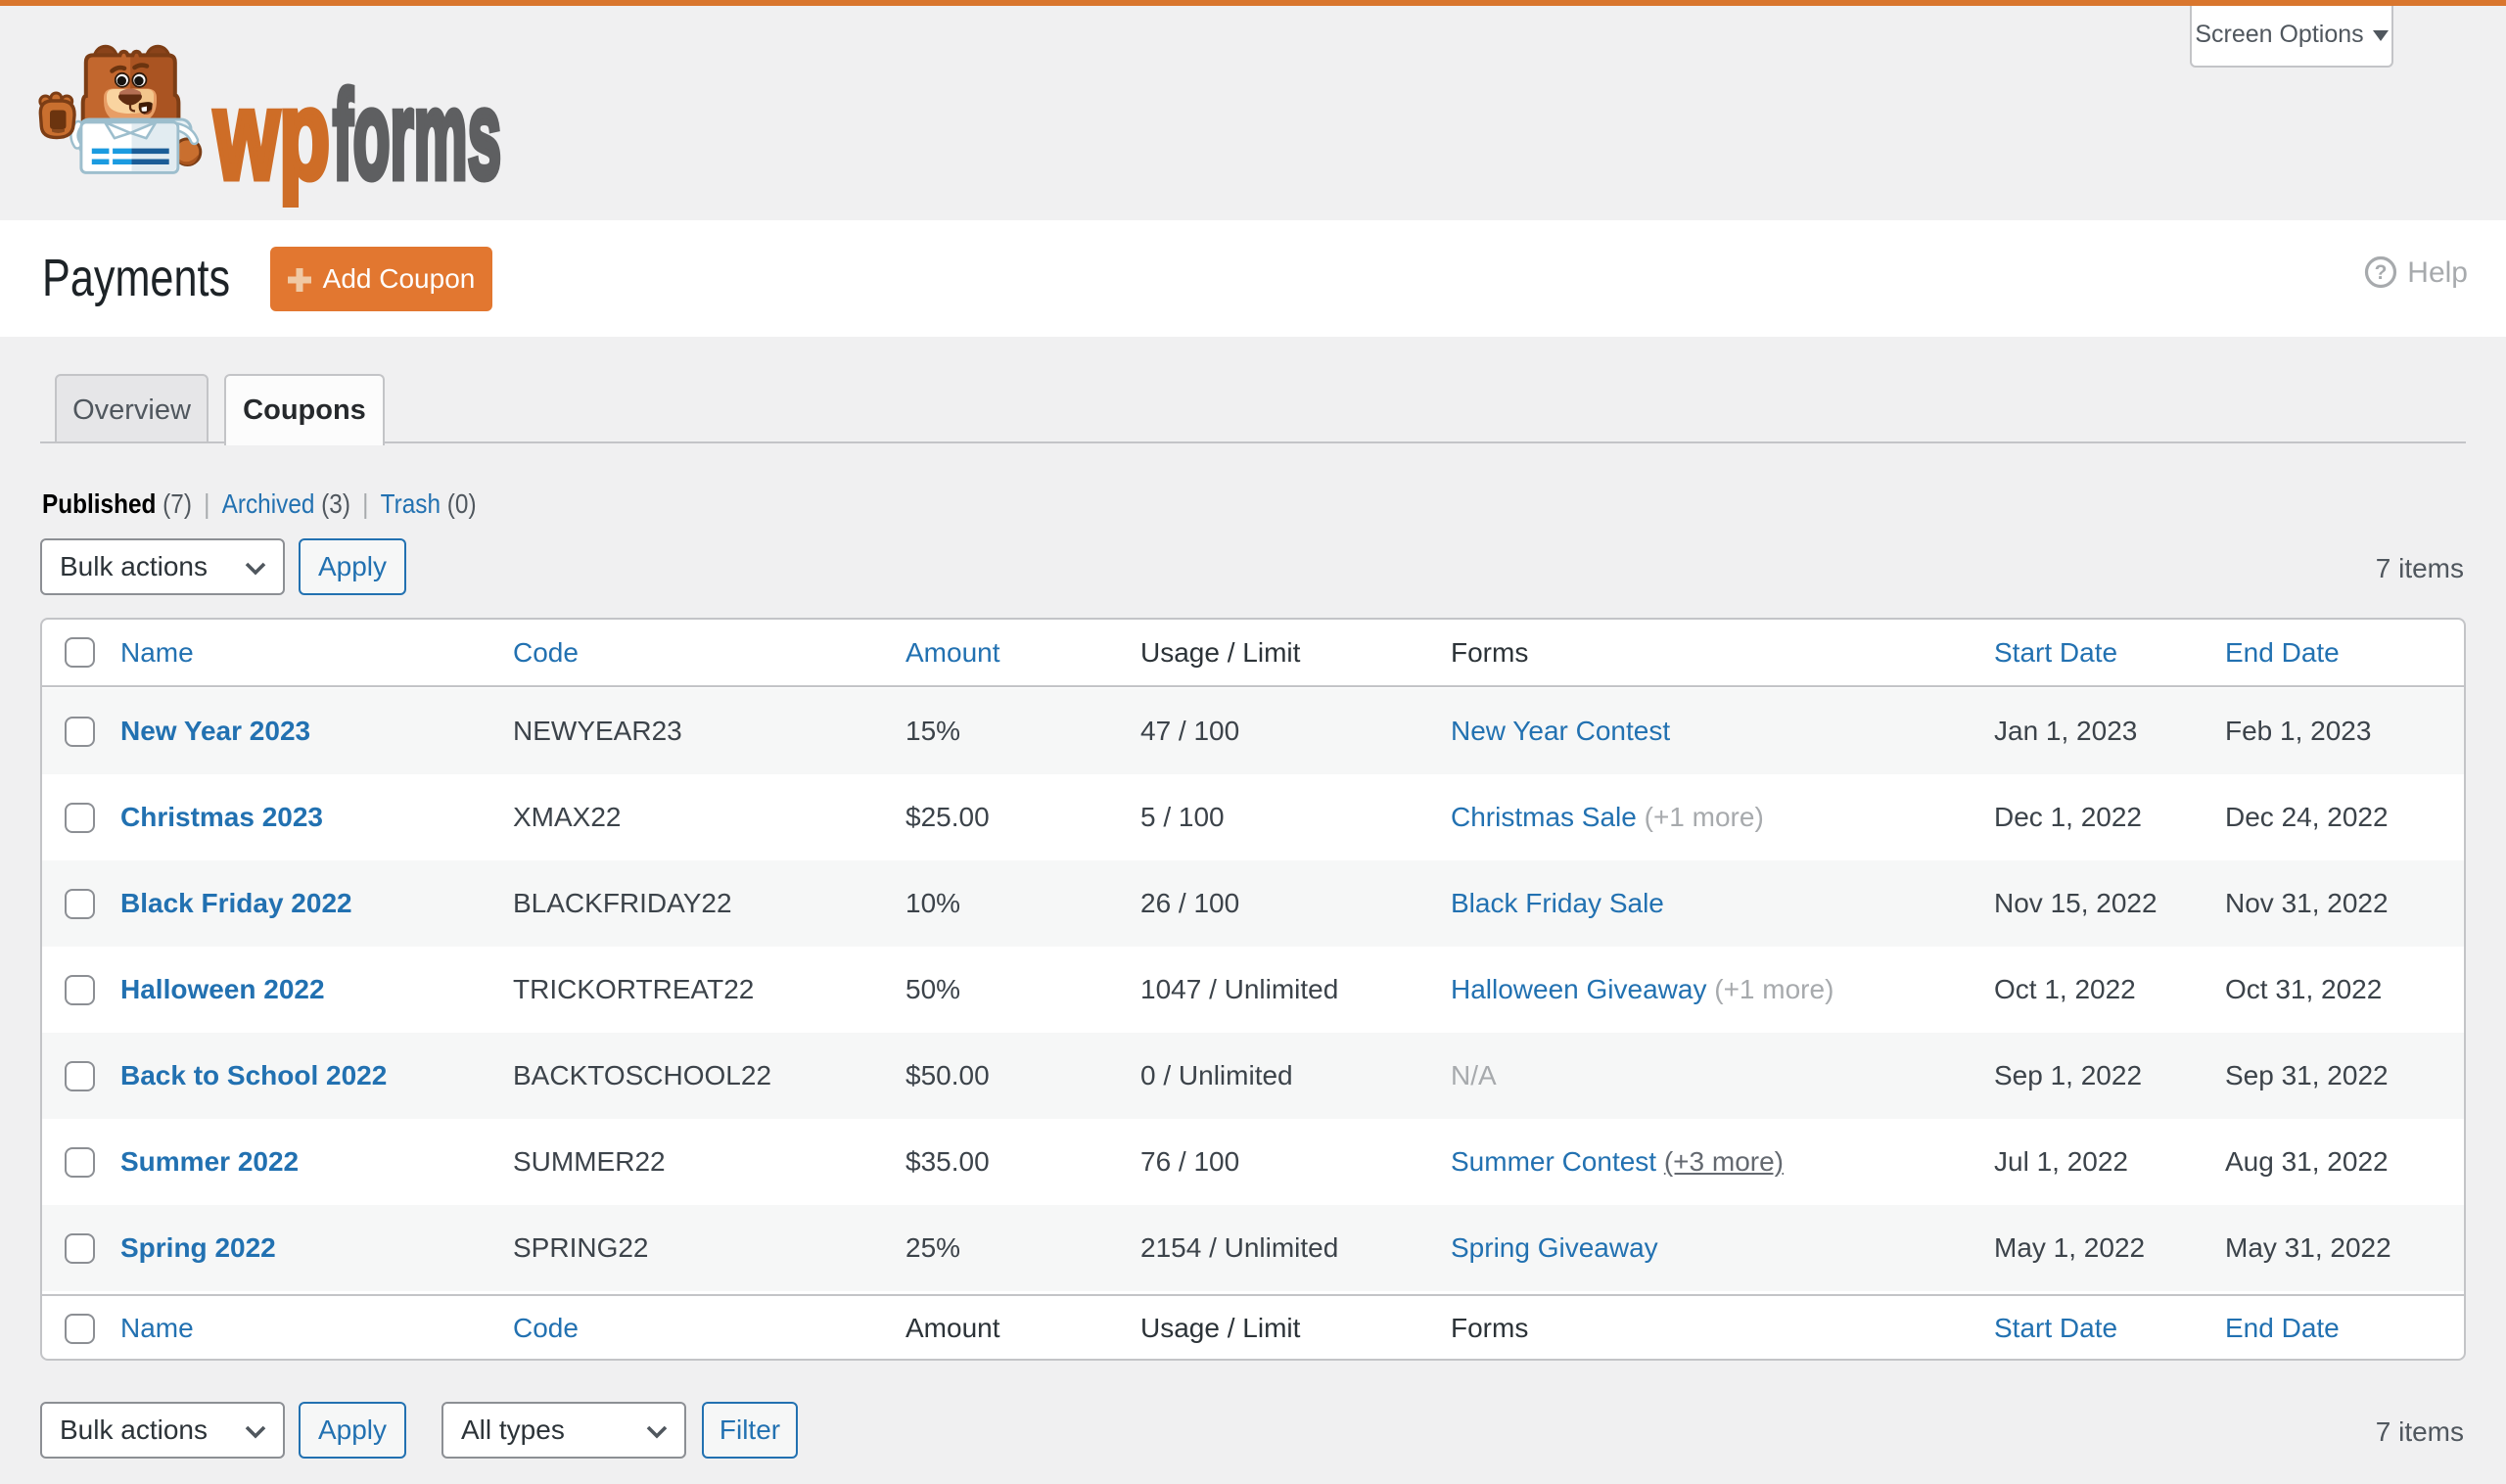 This screenshot has width=2506, height=1484. What do you see at coordinates (417, 136) in the screenshot?
I see `svg-text: forms` at bounding box center [417, 136].